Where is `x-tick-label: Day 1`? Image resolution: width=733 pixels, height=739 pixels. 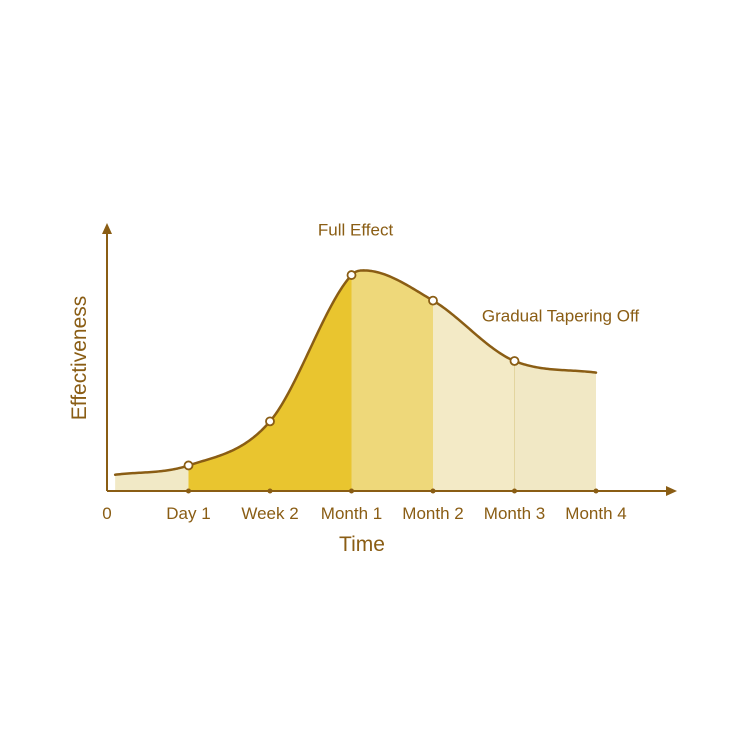 x-tick-label: Day 1 is located at coordinates (188, 513).